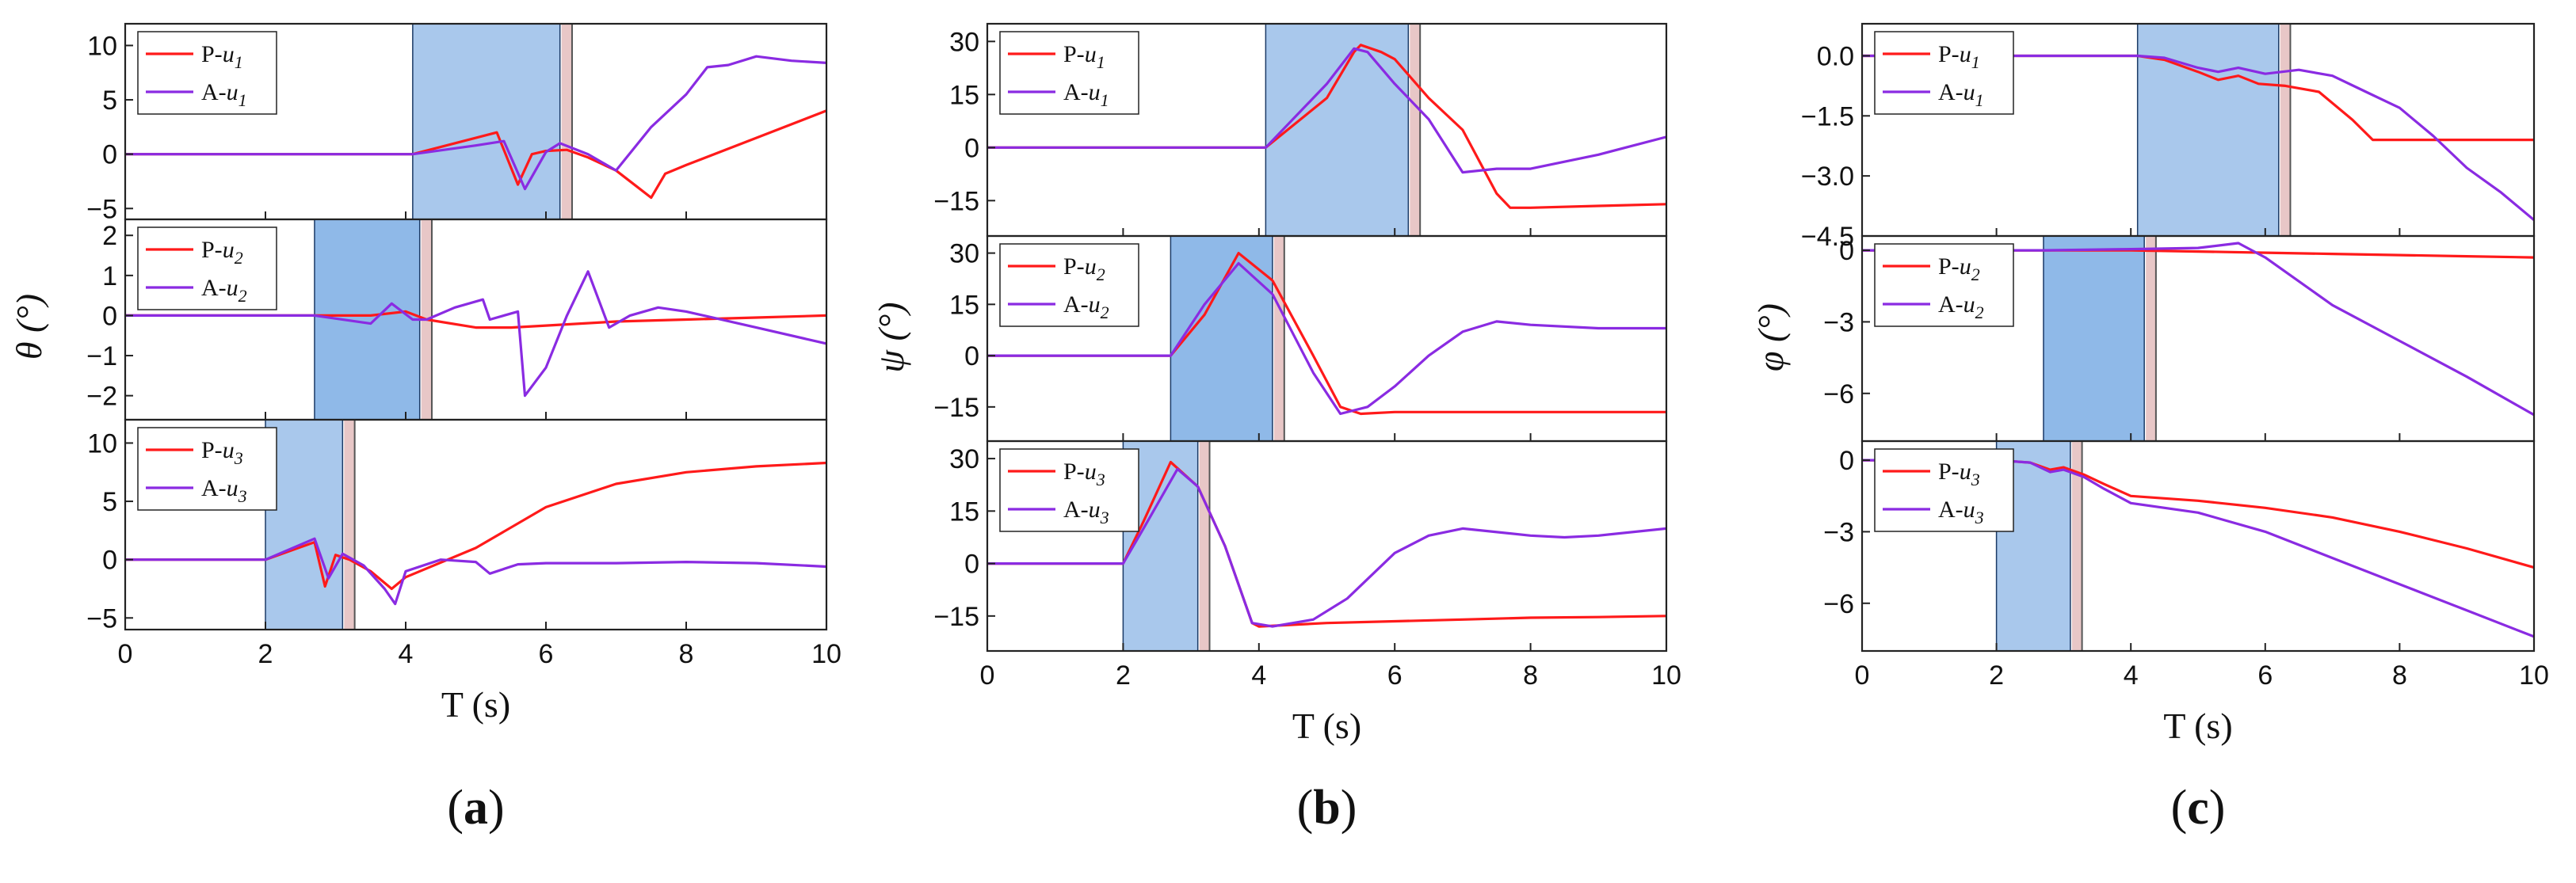  Describe the element at coordinates (1827, 177) in the screenshot. I see `y-tick-label: −3.0` at that location.